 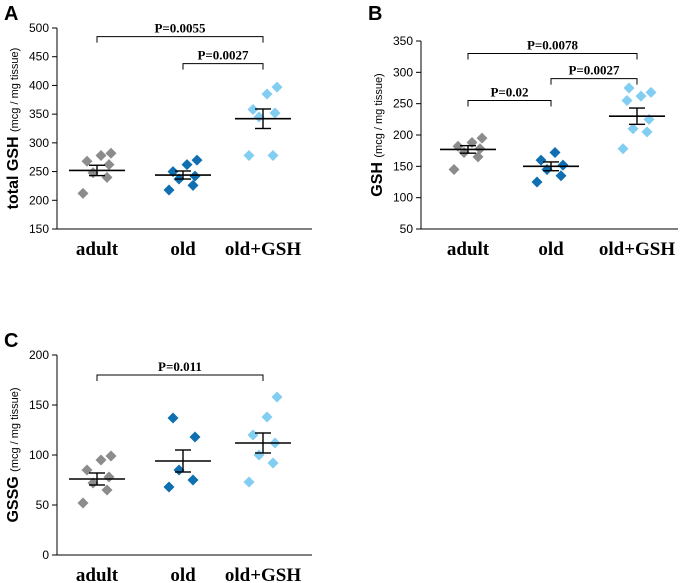 What do you see at coordinates (45, 555) in the screenshot?
I see `y-tick-label: 0` at bounding box center [45, 555].